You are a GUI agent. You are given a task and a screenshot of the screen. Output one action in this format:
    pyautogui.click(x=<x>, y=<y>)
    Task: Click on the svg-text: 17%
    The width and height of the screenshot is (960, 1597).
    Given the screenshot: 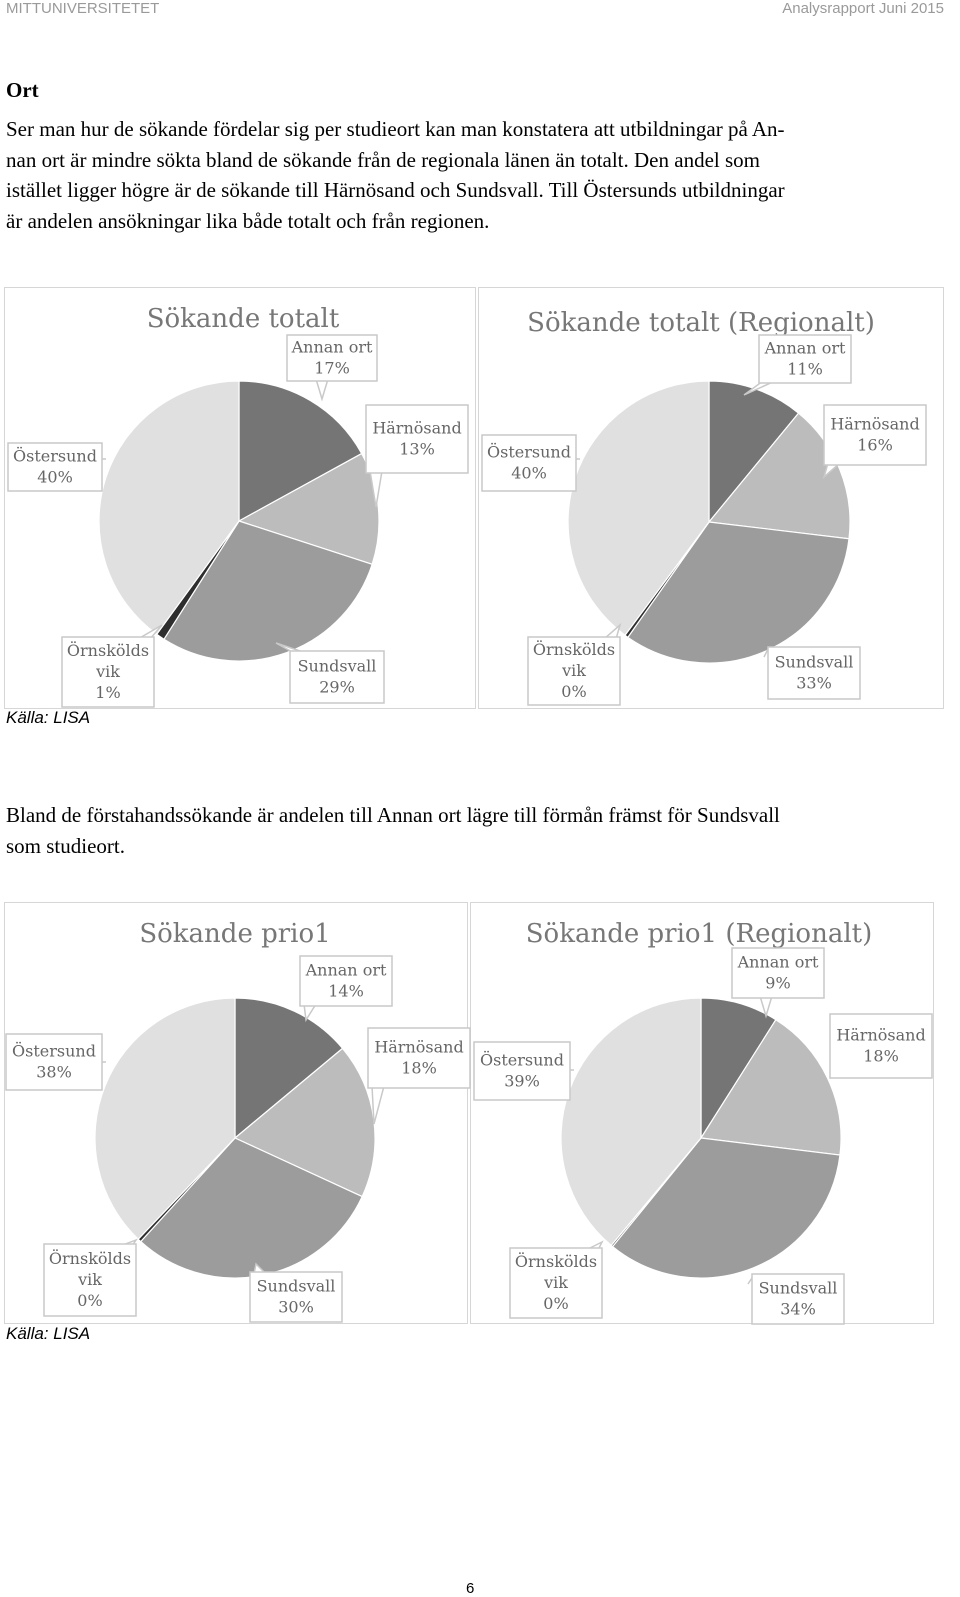 What is the action you would take?
    pyautogui.click(x=332, y=368)
    